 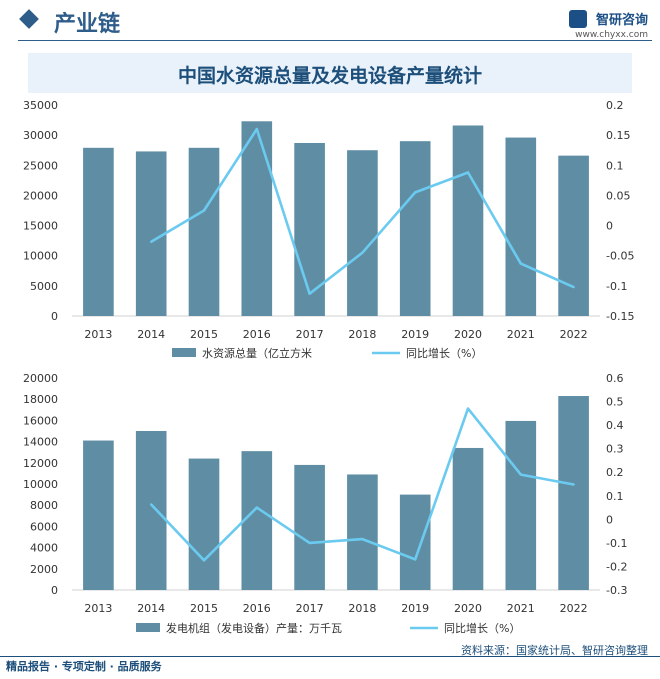 I want to click on left-tick-label: 18000, so click(x=40, y=399).